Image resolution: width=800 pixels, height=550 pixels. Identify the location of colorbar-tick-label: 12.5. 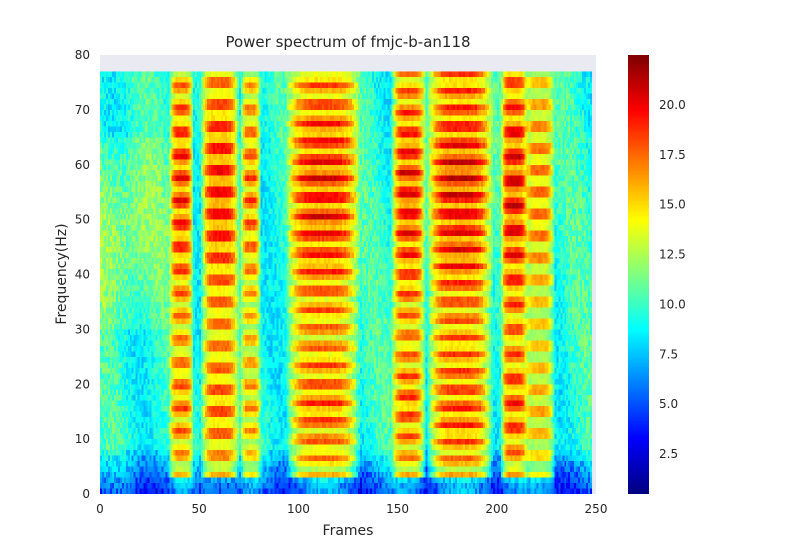
(672, 255).